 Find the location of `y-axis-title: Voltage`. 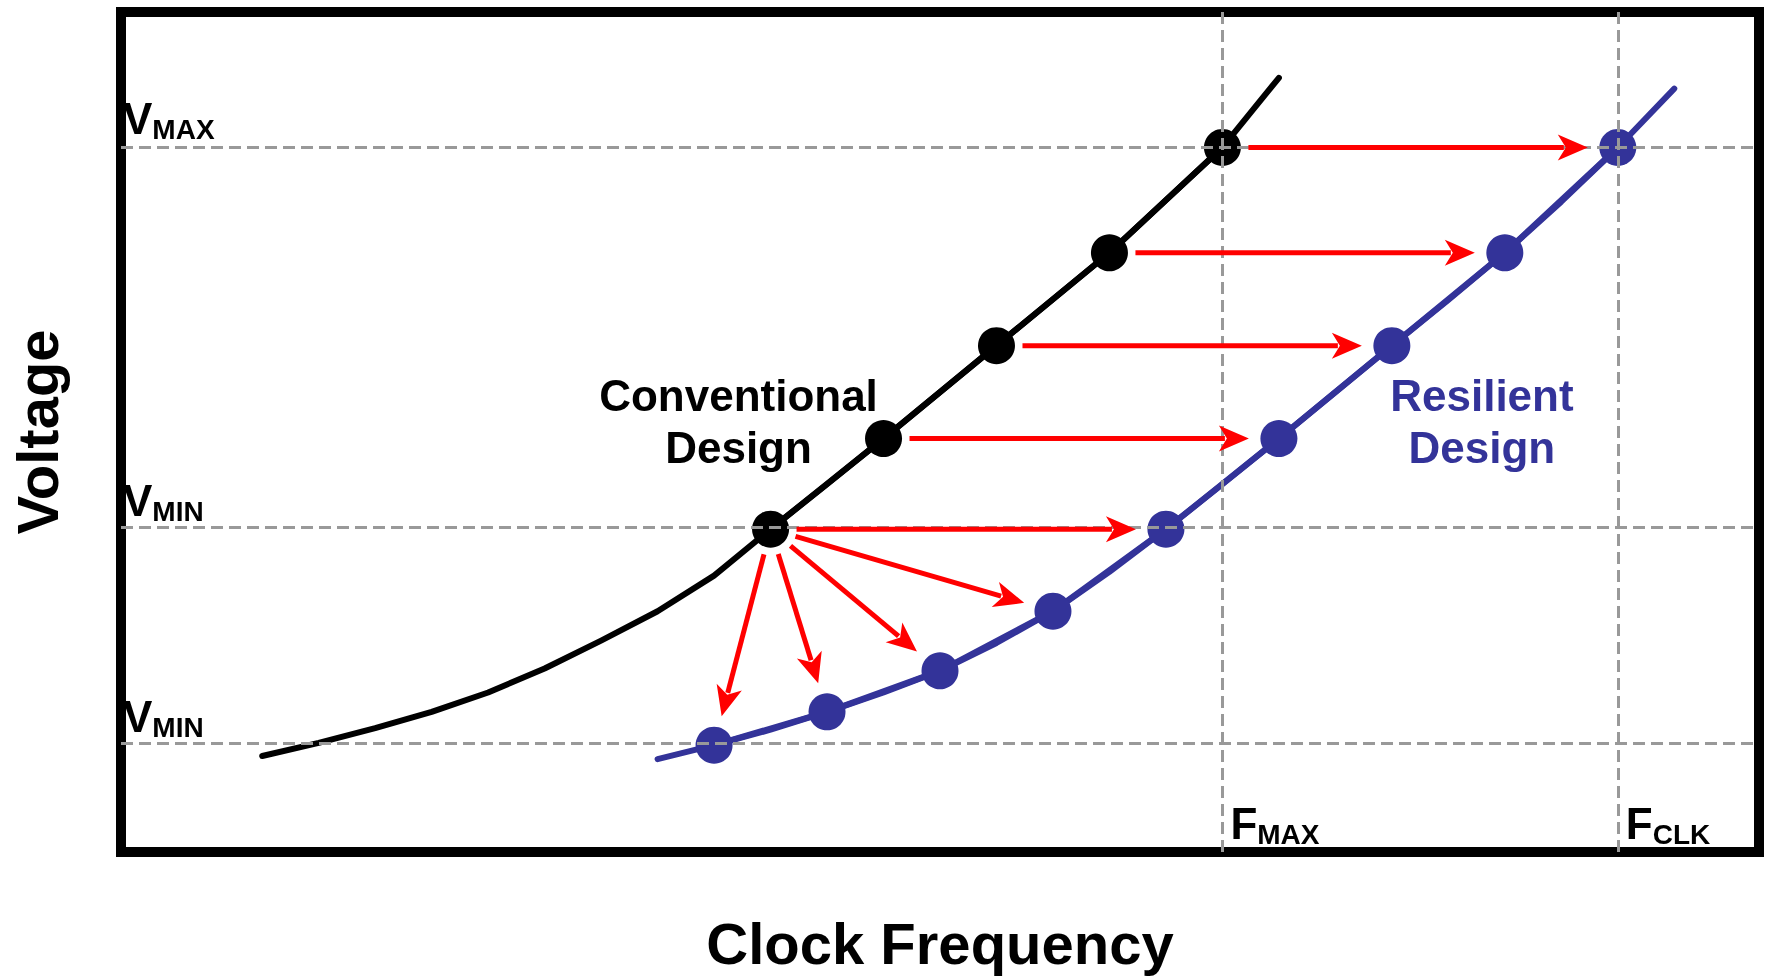

y-axis-title: Voltage is located at coordinates (37, 432).